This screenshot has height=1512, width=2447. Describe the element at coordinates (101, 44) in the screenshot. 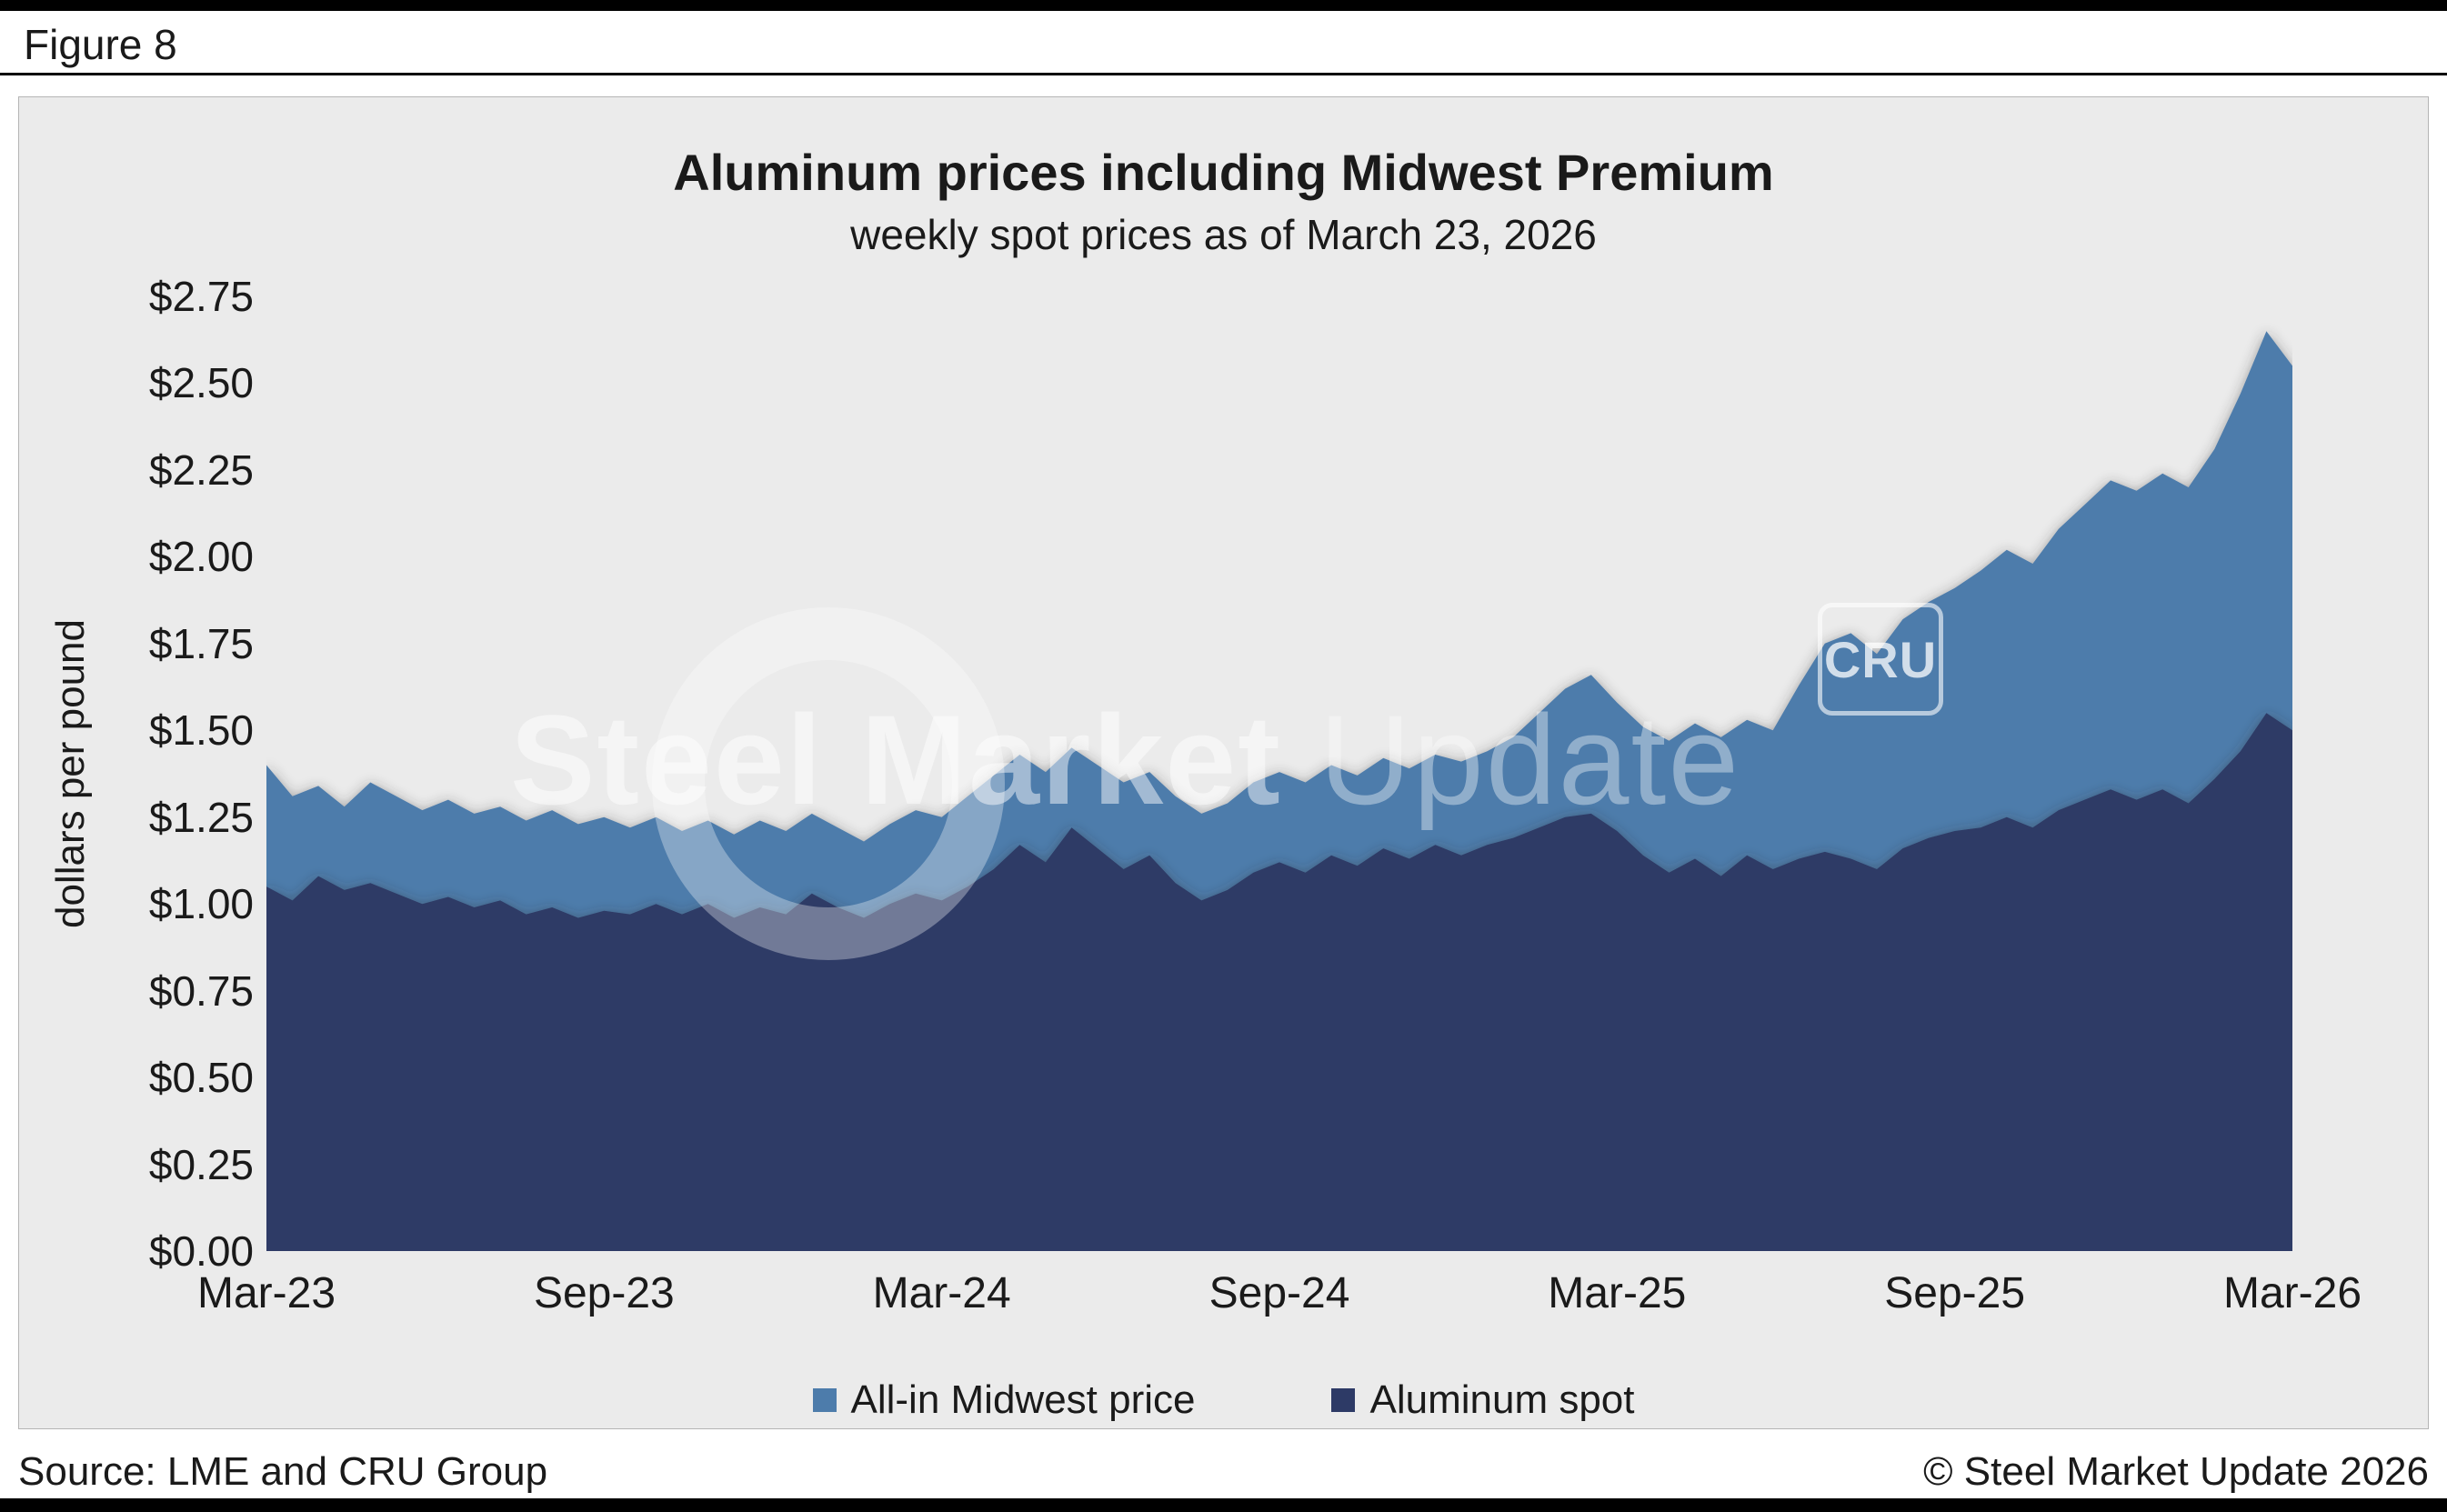

I see `figure-label: Figure 8` at that location.